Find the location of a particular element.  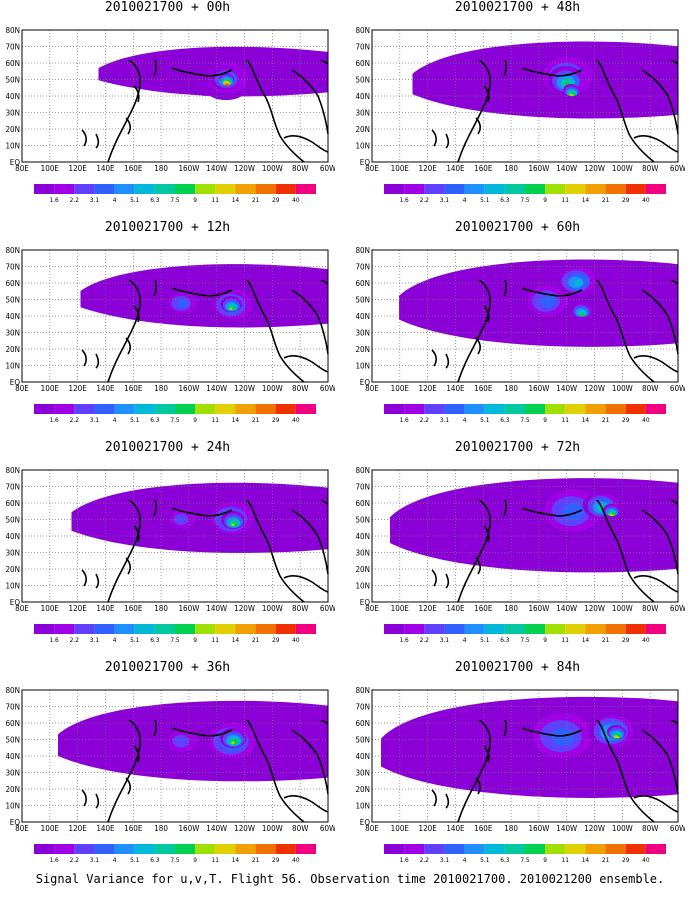

lon-label: 80E is located at coordinates (372, 168).